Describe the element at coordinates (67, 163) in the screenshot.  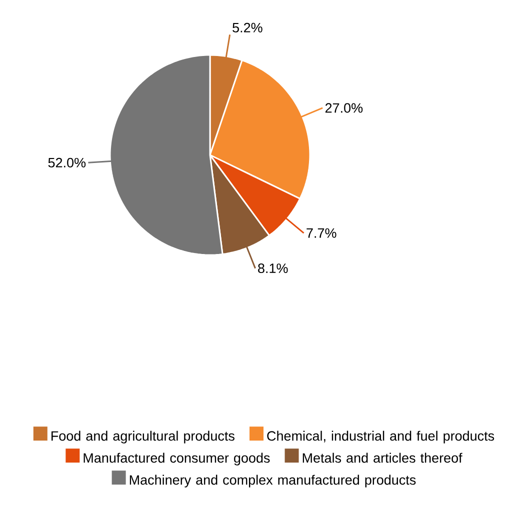
I see `data-label: 52.0%` at that location.